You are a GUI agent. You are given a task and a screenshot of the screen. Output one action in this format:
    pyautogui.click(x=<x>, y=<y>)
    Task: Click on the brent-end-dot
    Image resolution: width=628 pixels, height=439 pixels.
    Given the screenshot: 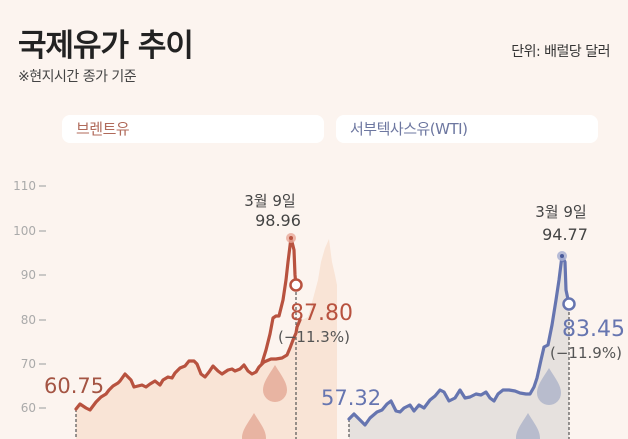 What is the action you would take?
    pyautogui.click(x=296, y=285)
    